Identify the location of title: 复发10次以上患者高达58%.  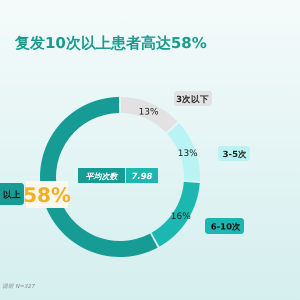
(111, 43).